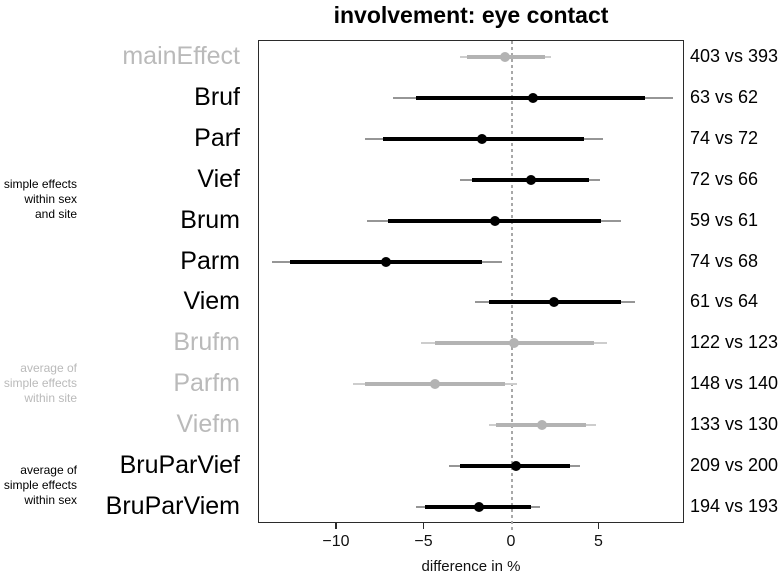 The height and width of the screenshot is (582, 782). Describe the element at coordinates (181, 56) in the screenshot. I see `row-label: mainEffect` at that location.